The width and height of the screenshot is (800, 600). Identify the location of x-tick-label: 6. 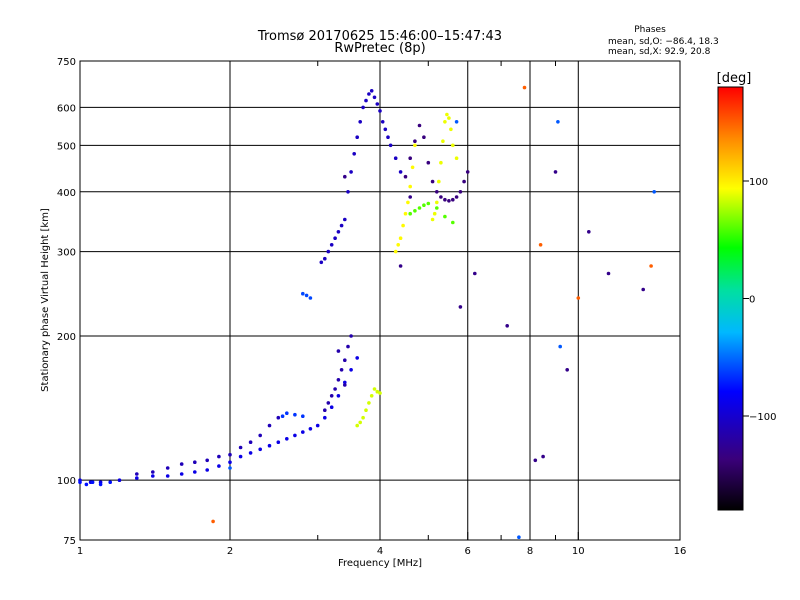
(468, 551).